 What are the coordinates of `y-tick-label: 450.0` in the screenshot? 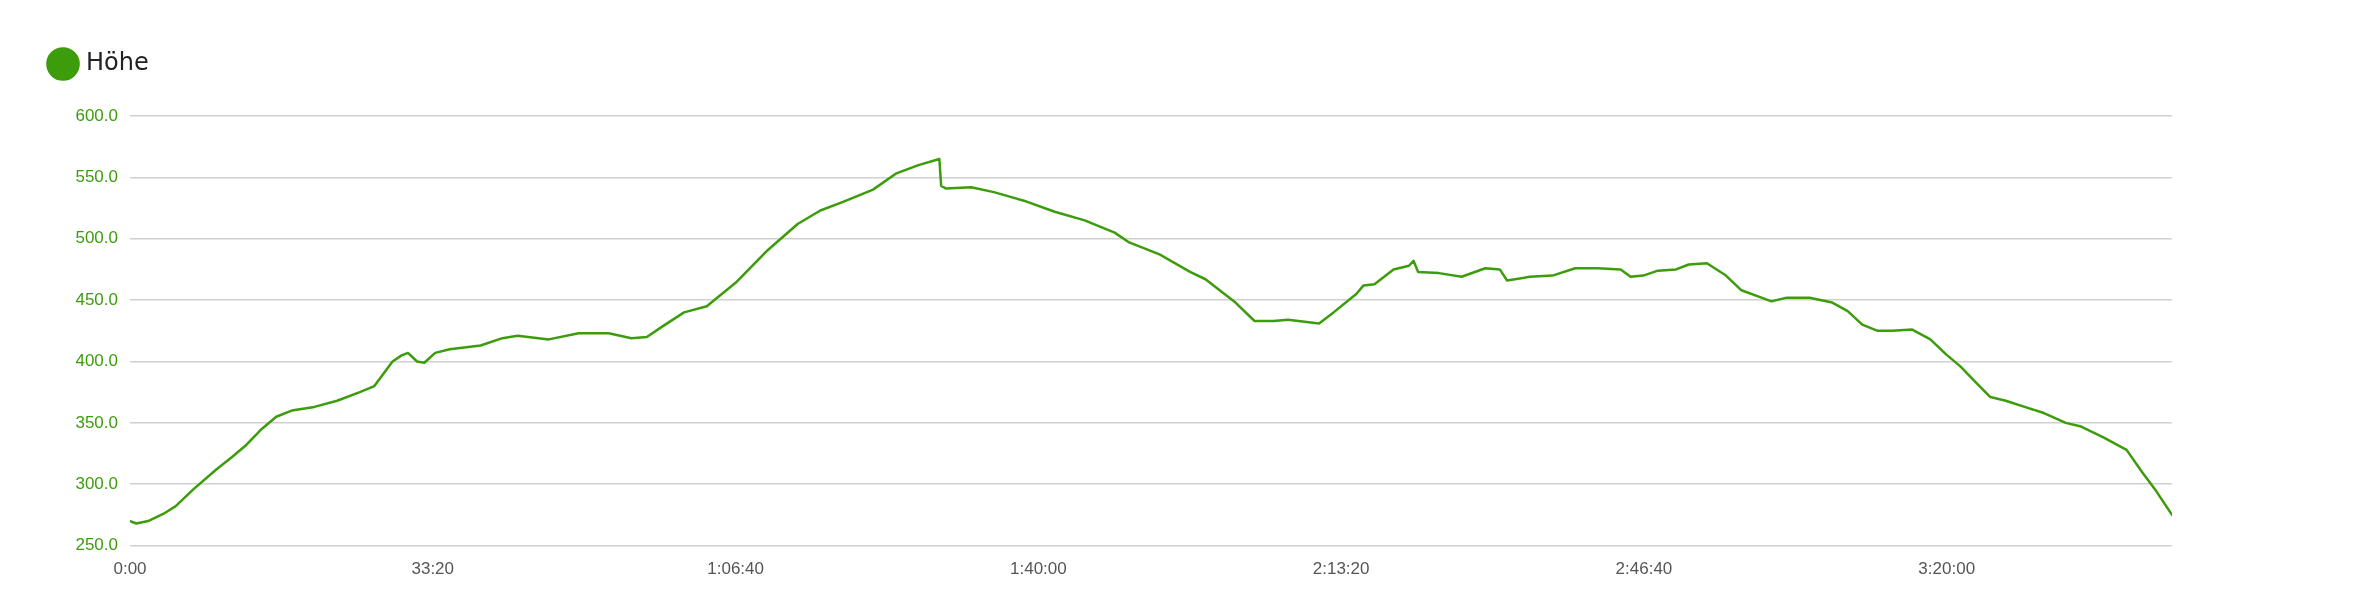 It's located at (96, 299).